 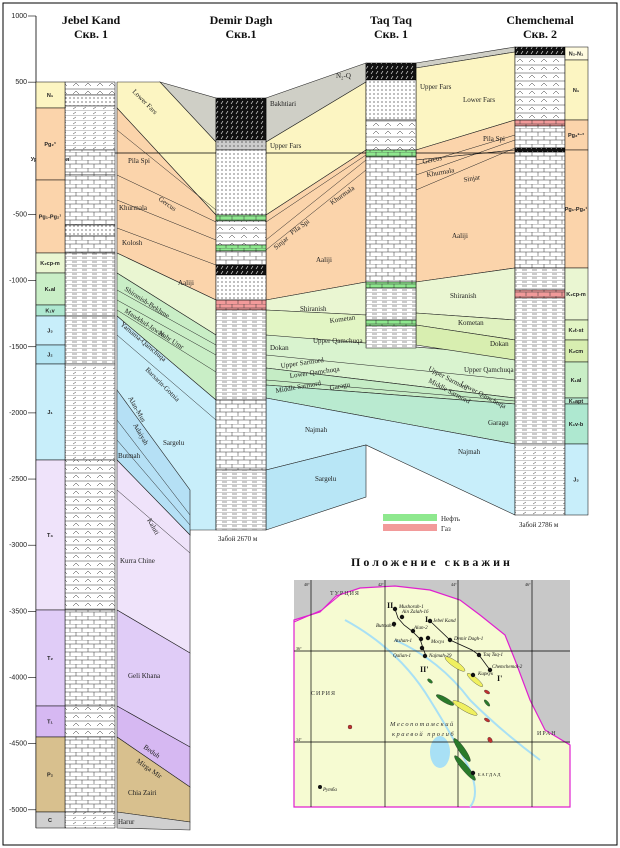 I want to click on map-well-label: Alan-2, so click(x=420, y=628).